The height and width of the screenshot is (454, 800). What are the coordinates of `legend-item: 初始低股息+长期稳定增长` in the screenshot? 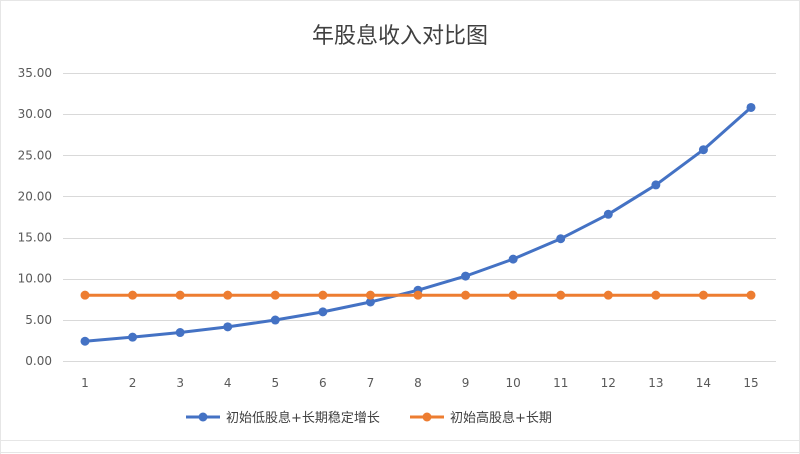 It's located at (283, 418).